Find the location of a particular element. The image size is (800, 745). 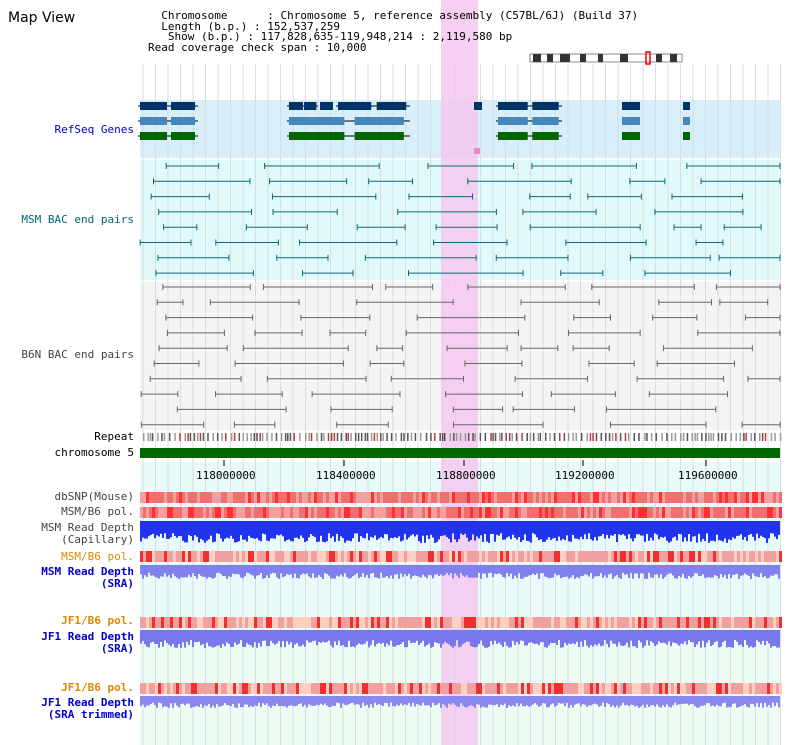

track-label-dbsnp: dbSNP(Mouse) is located at coordinates (94, 496).